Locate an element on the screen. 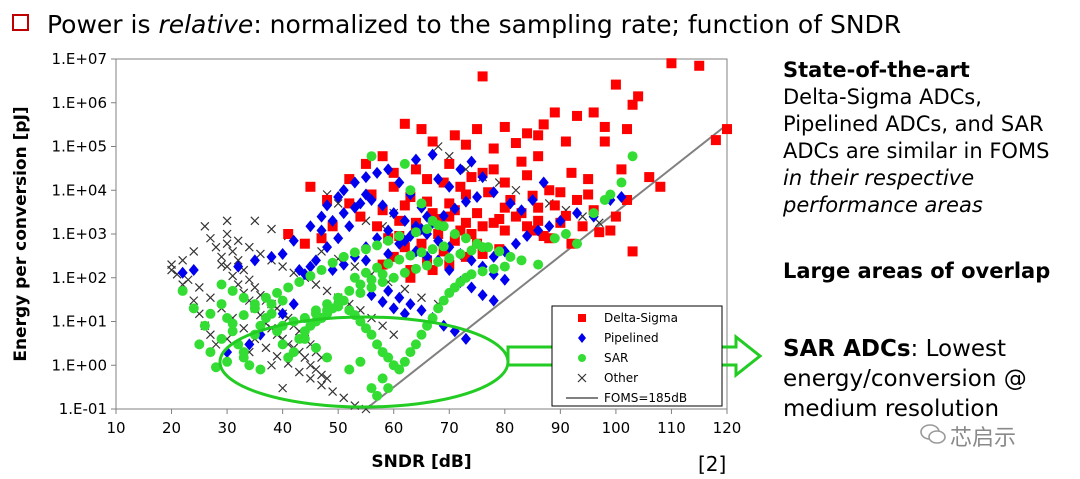 The height and width of the screenshot is (479, 1080). x-axis-title: SNDR [dB] is located at coordinates (421, 462).